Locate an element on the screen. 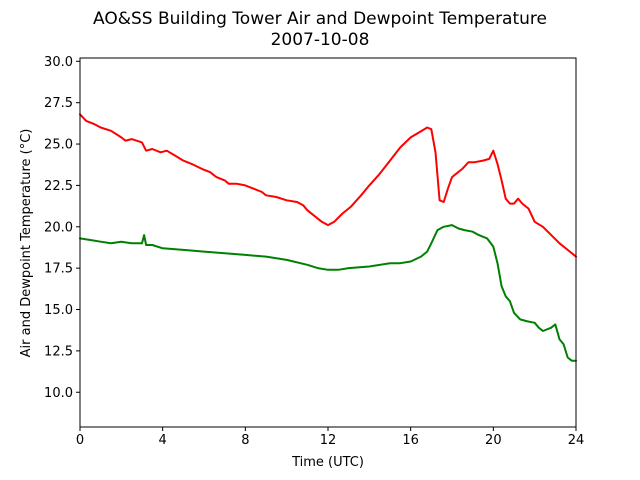 The height and width of the screenshot is (480, 640). y-tick-label: 17.5 is located at coordinates (58, 269).